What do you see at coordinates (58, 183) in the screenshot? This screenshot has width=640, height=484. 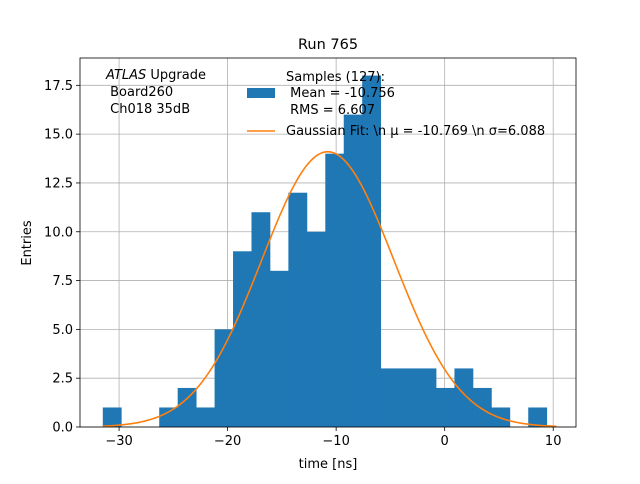 I see `y-tick-label: 12.5` at bounding box center [58, 183].